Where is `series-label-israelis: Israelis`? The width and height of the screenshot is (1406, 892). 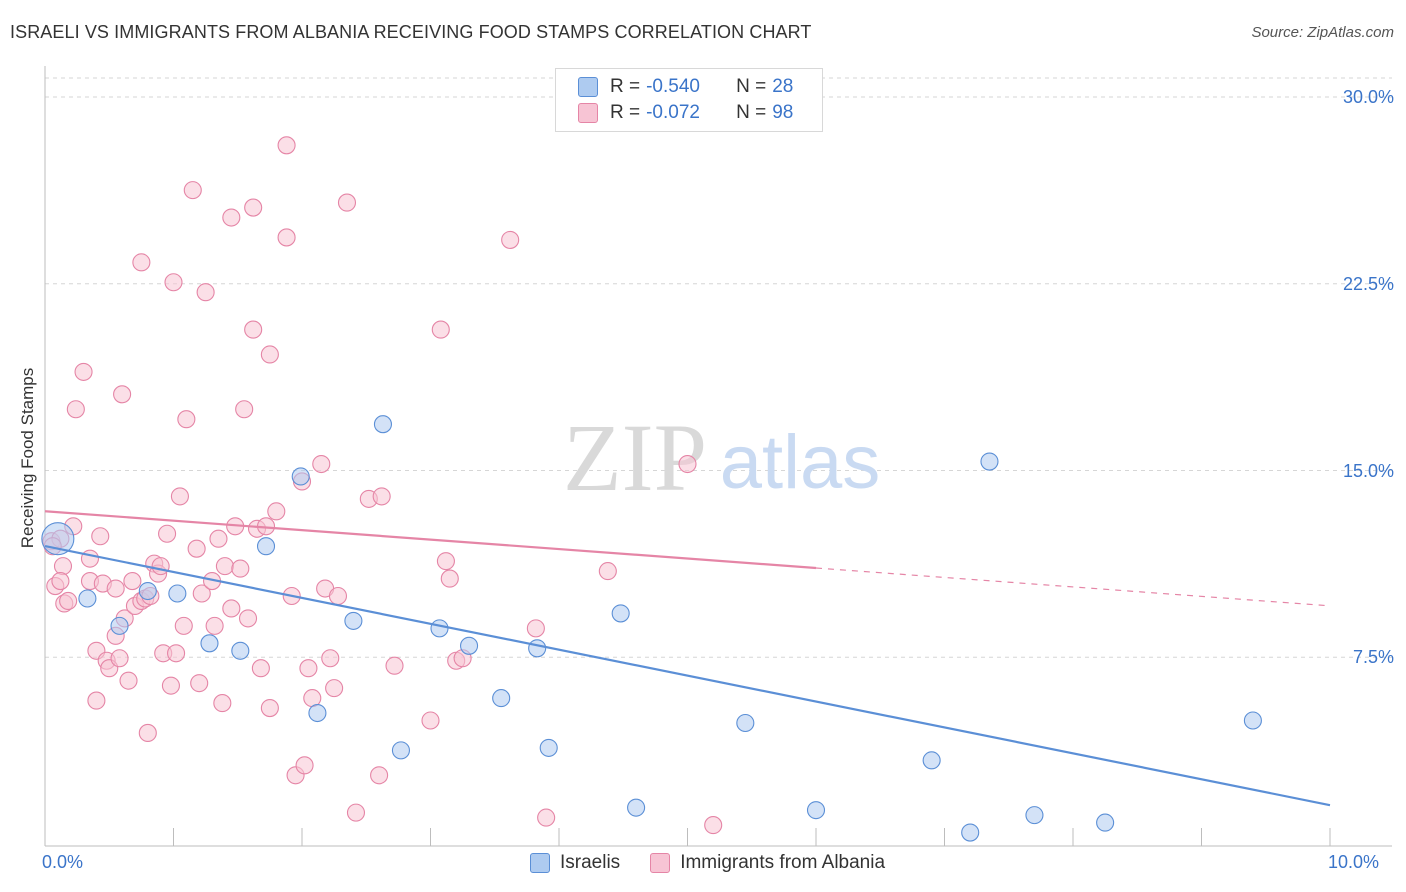 series-label-israelis: Israelis is located at coordinates (590, 862).